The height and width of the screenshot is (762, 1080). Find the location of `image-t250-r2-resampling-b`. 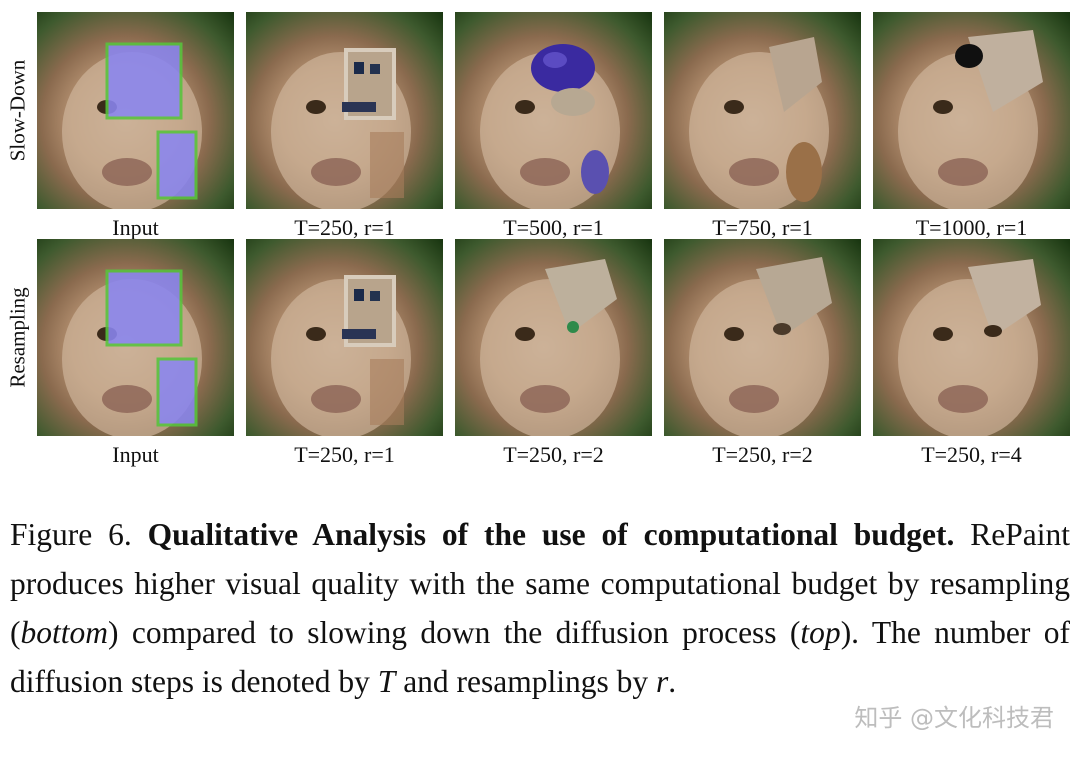

image-t250-r2-resampling-b is located at coordinates (762, 337).